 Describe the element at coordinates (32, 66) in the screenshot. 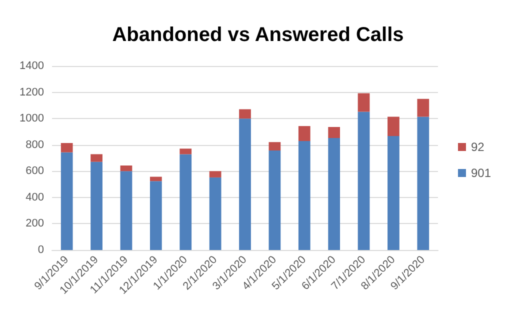

I see `y-tick-label: 1400` at that location.